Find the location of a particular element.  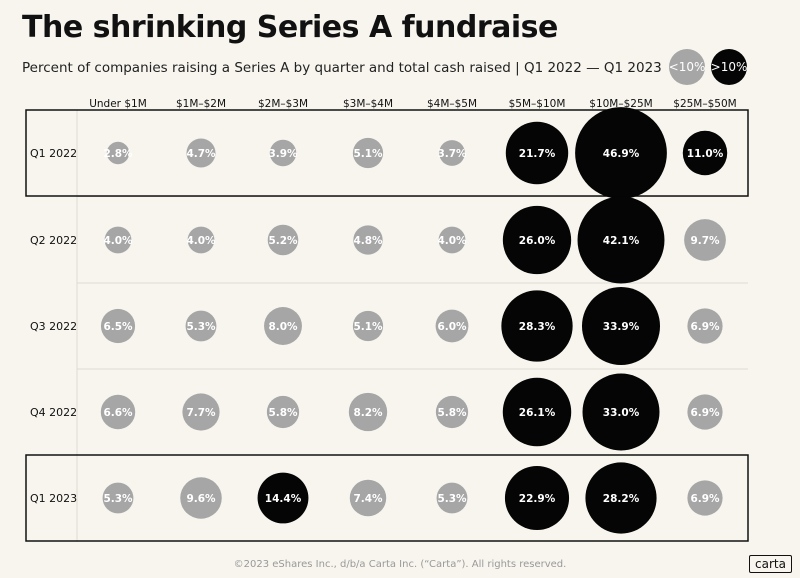

bubble-label: 7.7% is located at coordinates (201, 413).